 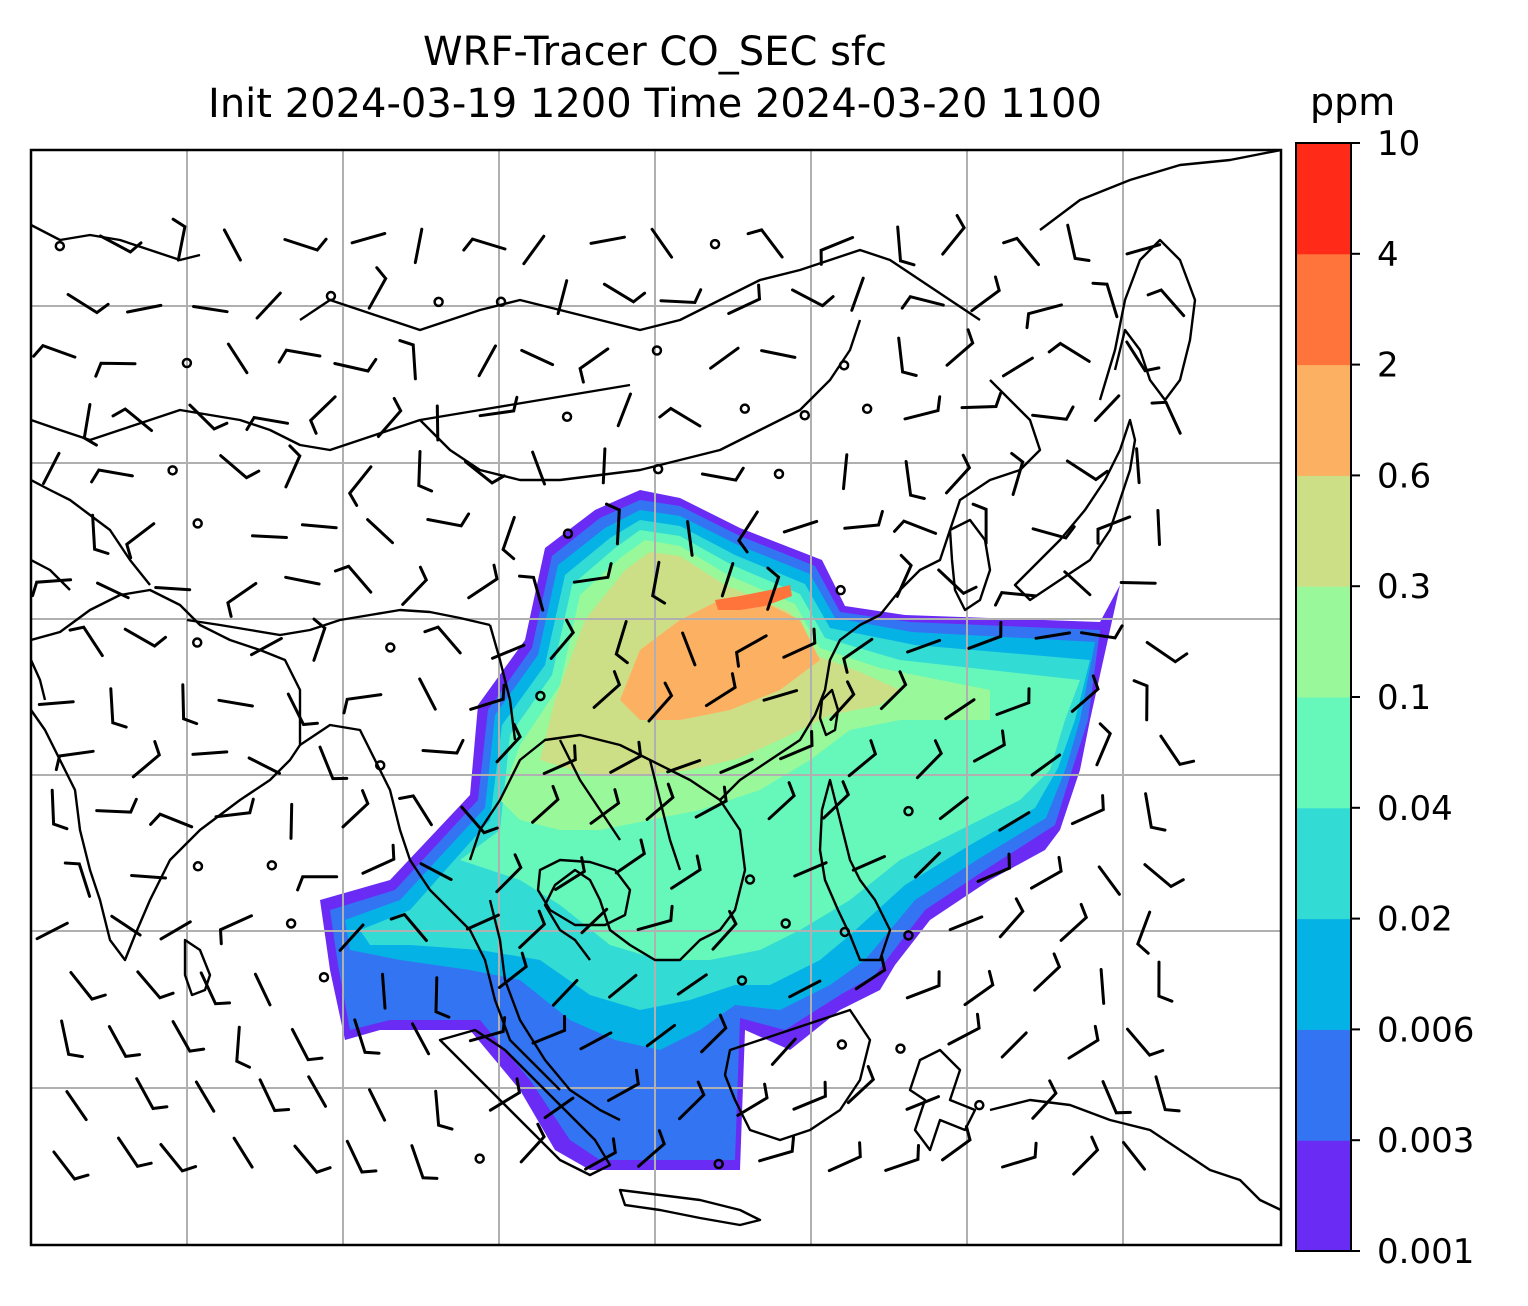 What do you see at coordinates (655, 52) in the screenshot?
I see `title-line-1: WRF-Tracer CO_SEC sfc` at bounding box center [655, 52].